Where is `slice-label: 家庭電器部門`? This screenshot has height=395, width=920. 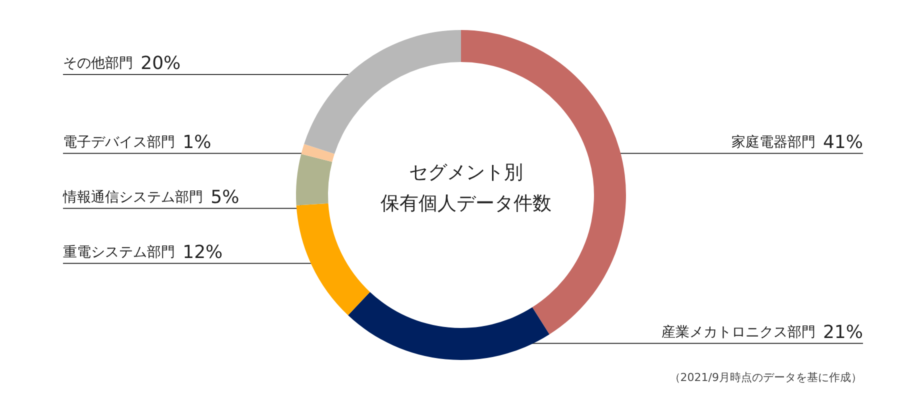
slice-label: 家庭電器部門 is located at coordinates (773, 142).